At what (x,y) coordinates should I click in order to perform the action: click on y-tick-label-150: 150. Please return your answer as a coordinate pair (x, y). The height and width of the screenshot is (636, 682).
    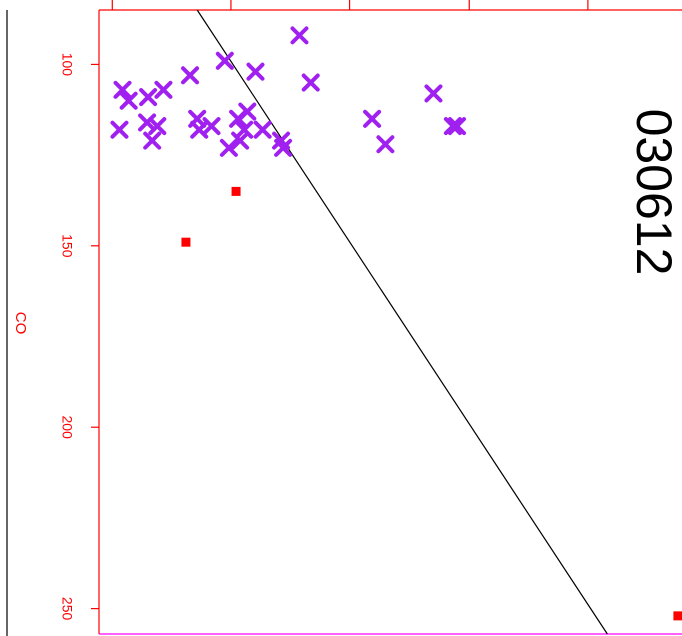
    Looking at the image, I should click on (67, 246).